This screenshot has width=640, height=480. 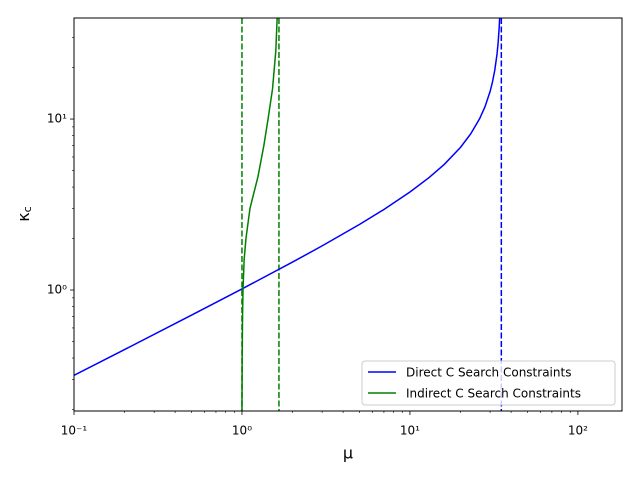 I want to click on legend-box, so click(x=488, y=383).